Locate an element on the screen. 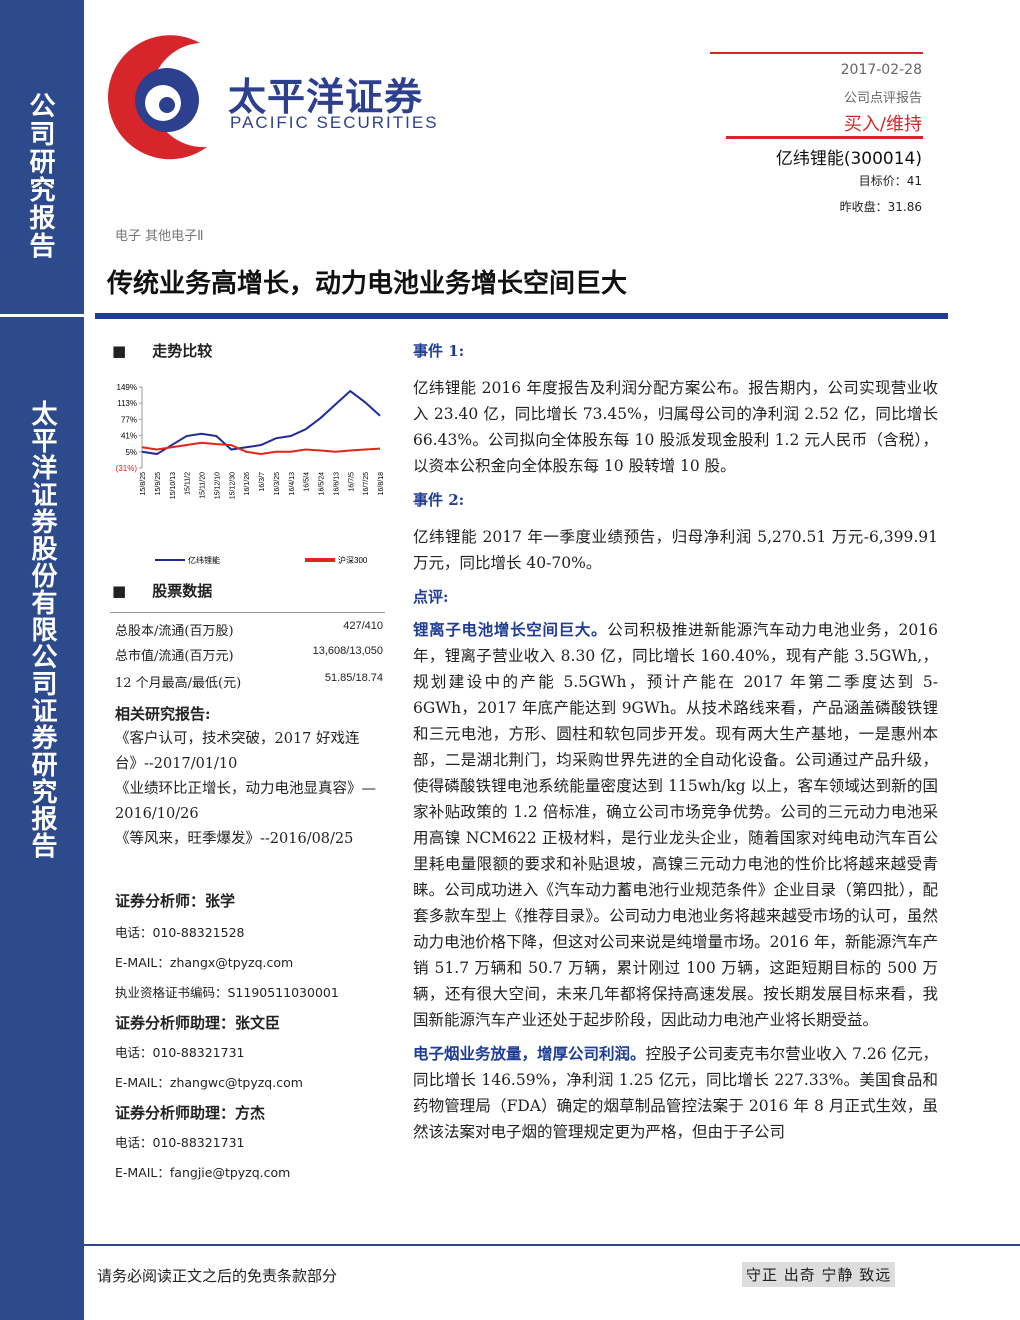 The height and width of the screenshot is (1320, 1020). title: 传统业务高增长，动力电池业务增长空间巨大 is located at coordinates (367, 284).